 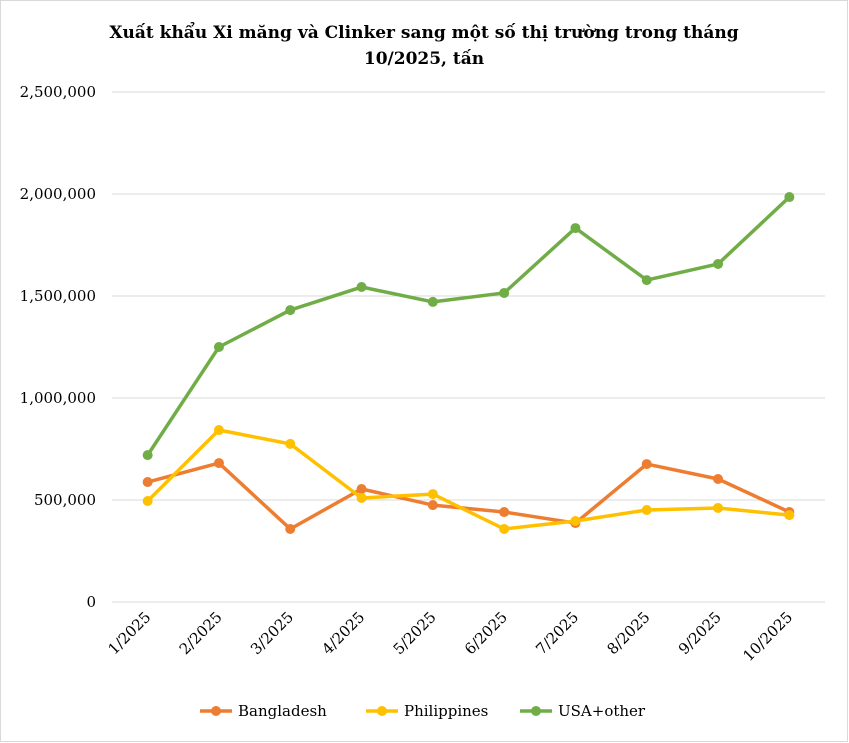 I want to click on legend-label: USA+other, so click(x=602, y=711).